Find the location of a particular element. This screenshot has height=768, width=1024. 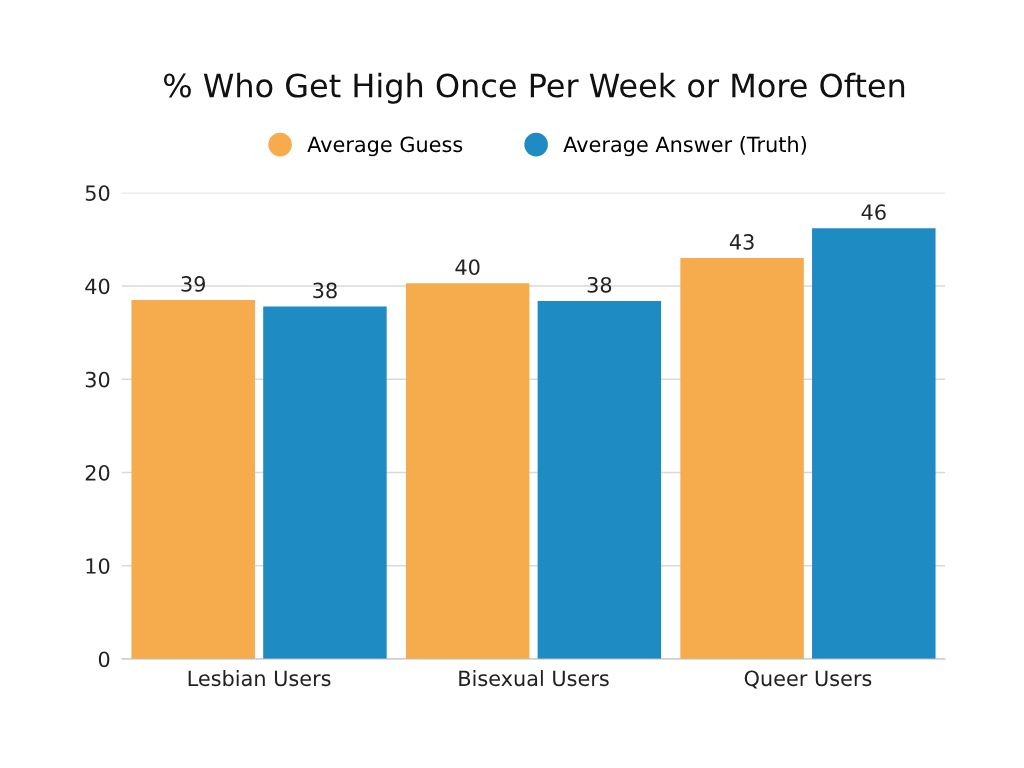

x-tick-label: Queer Users is located at coordinates (808, 679).